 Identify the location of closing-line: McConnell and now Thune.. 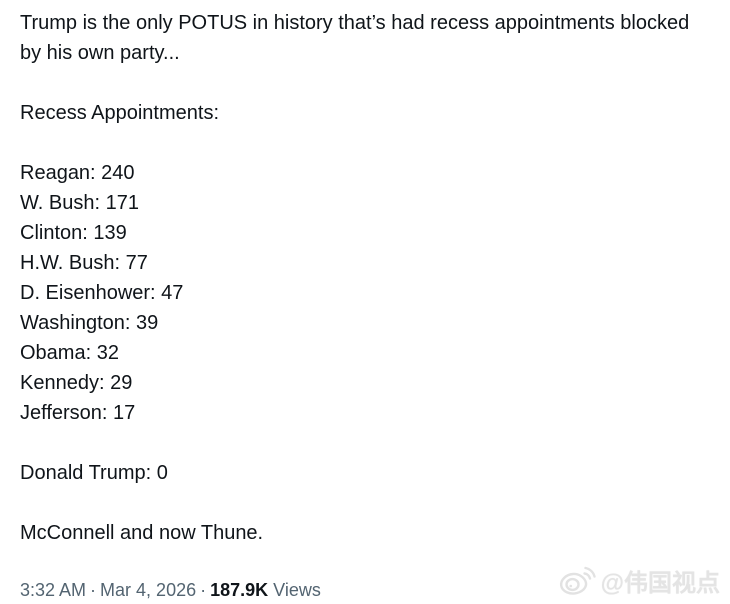
(142, 533).